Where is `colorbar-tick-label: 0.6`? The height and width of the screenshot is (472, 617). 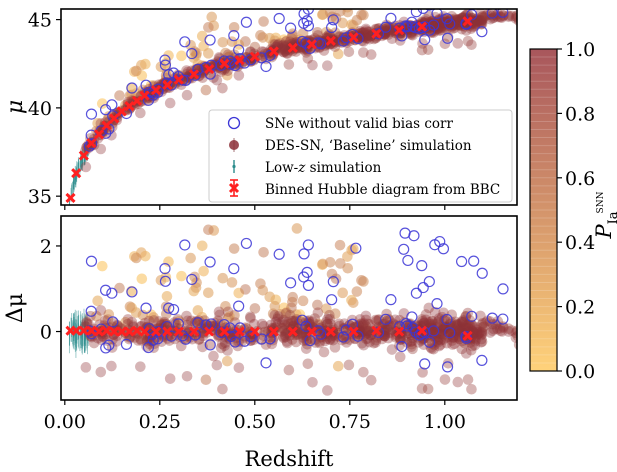
colorbar-tick-label: 0.6 is located at coordinates (580, 179).